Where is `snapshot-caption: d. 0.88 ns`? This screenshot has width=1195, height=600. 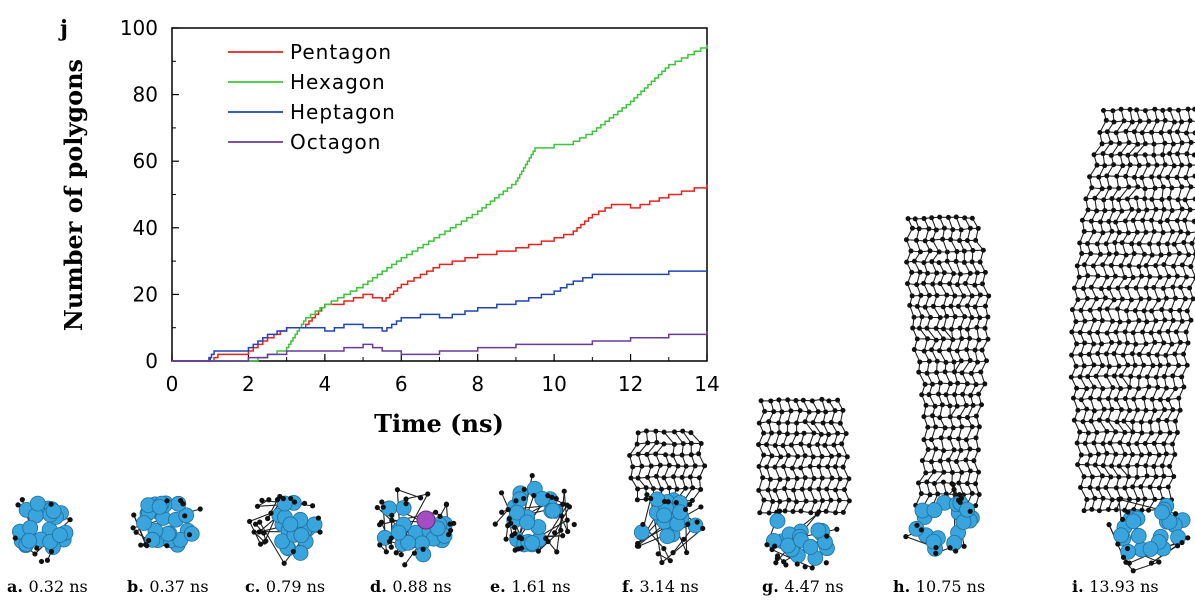
snapshot-caption: d. 0.88 ns is located at coordinates (411, 586).